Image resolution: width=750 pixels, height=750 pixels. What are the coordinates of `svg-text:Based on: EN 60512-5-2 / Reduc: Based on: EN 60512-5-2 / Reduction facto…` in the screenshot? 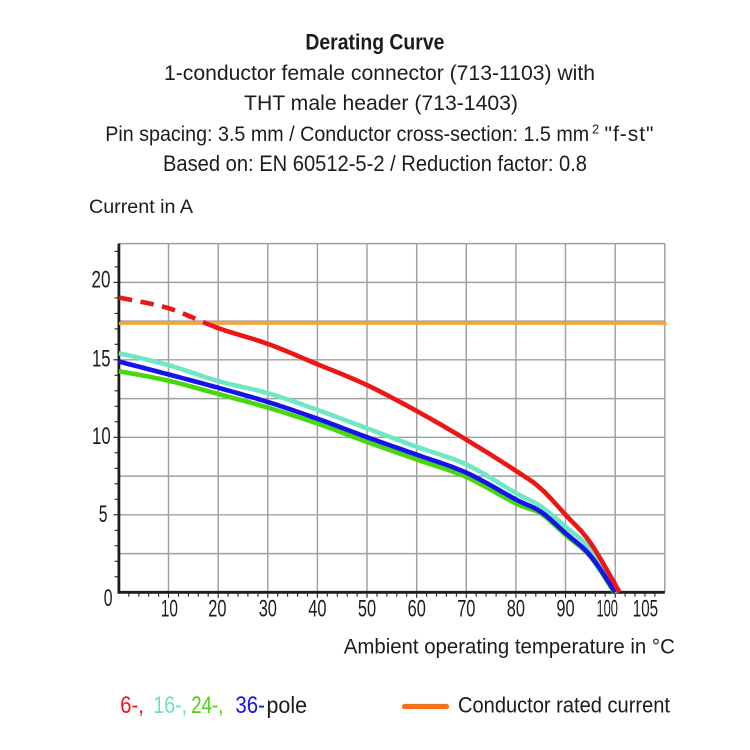 It's located at (375, 163).